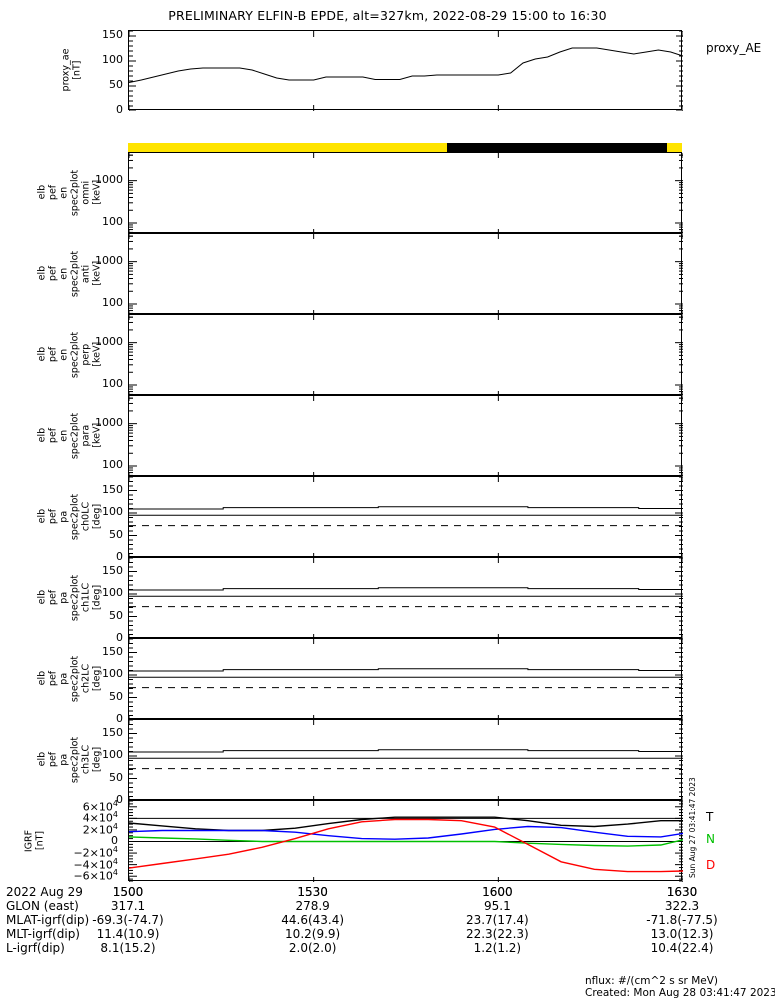 This screenshot has height=1000, width=775. Describe the element at coordinates (406, 65) in the screenshot. I see `proxy-ae-trace` at that location.